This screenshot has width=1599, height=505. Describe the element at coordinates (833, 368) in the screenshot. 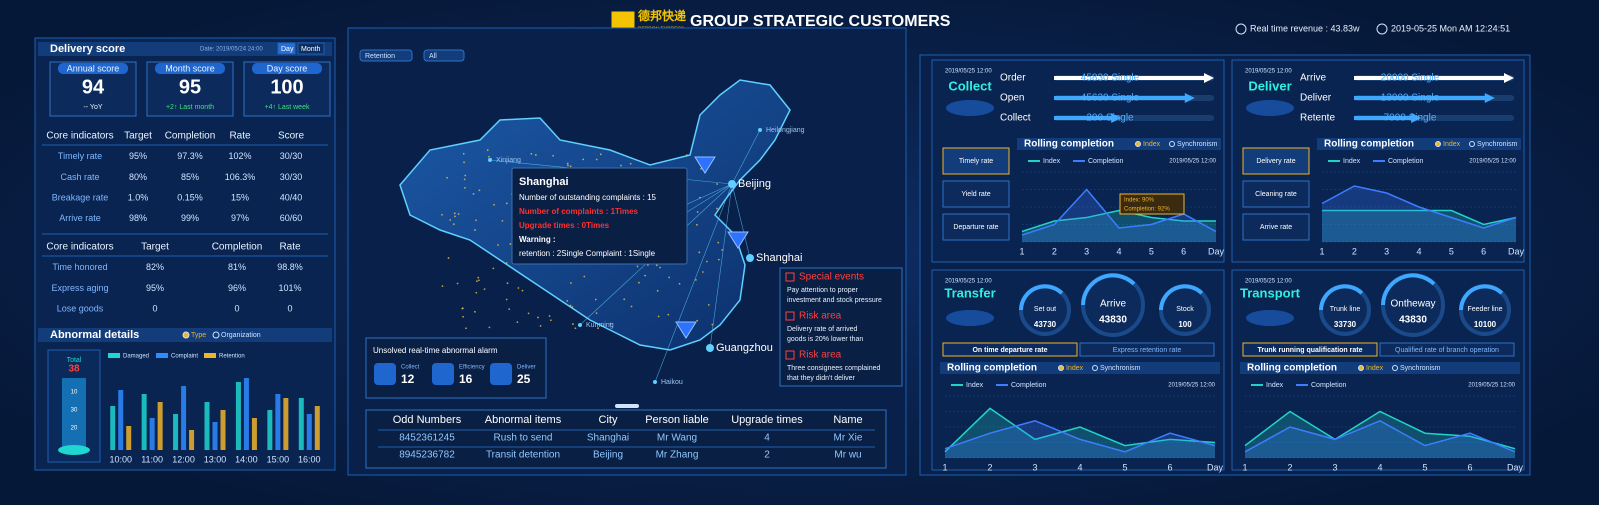

I see `event-text: Three consignees complained` at that location.